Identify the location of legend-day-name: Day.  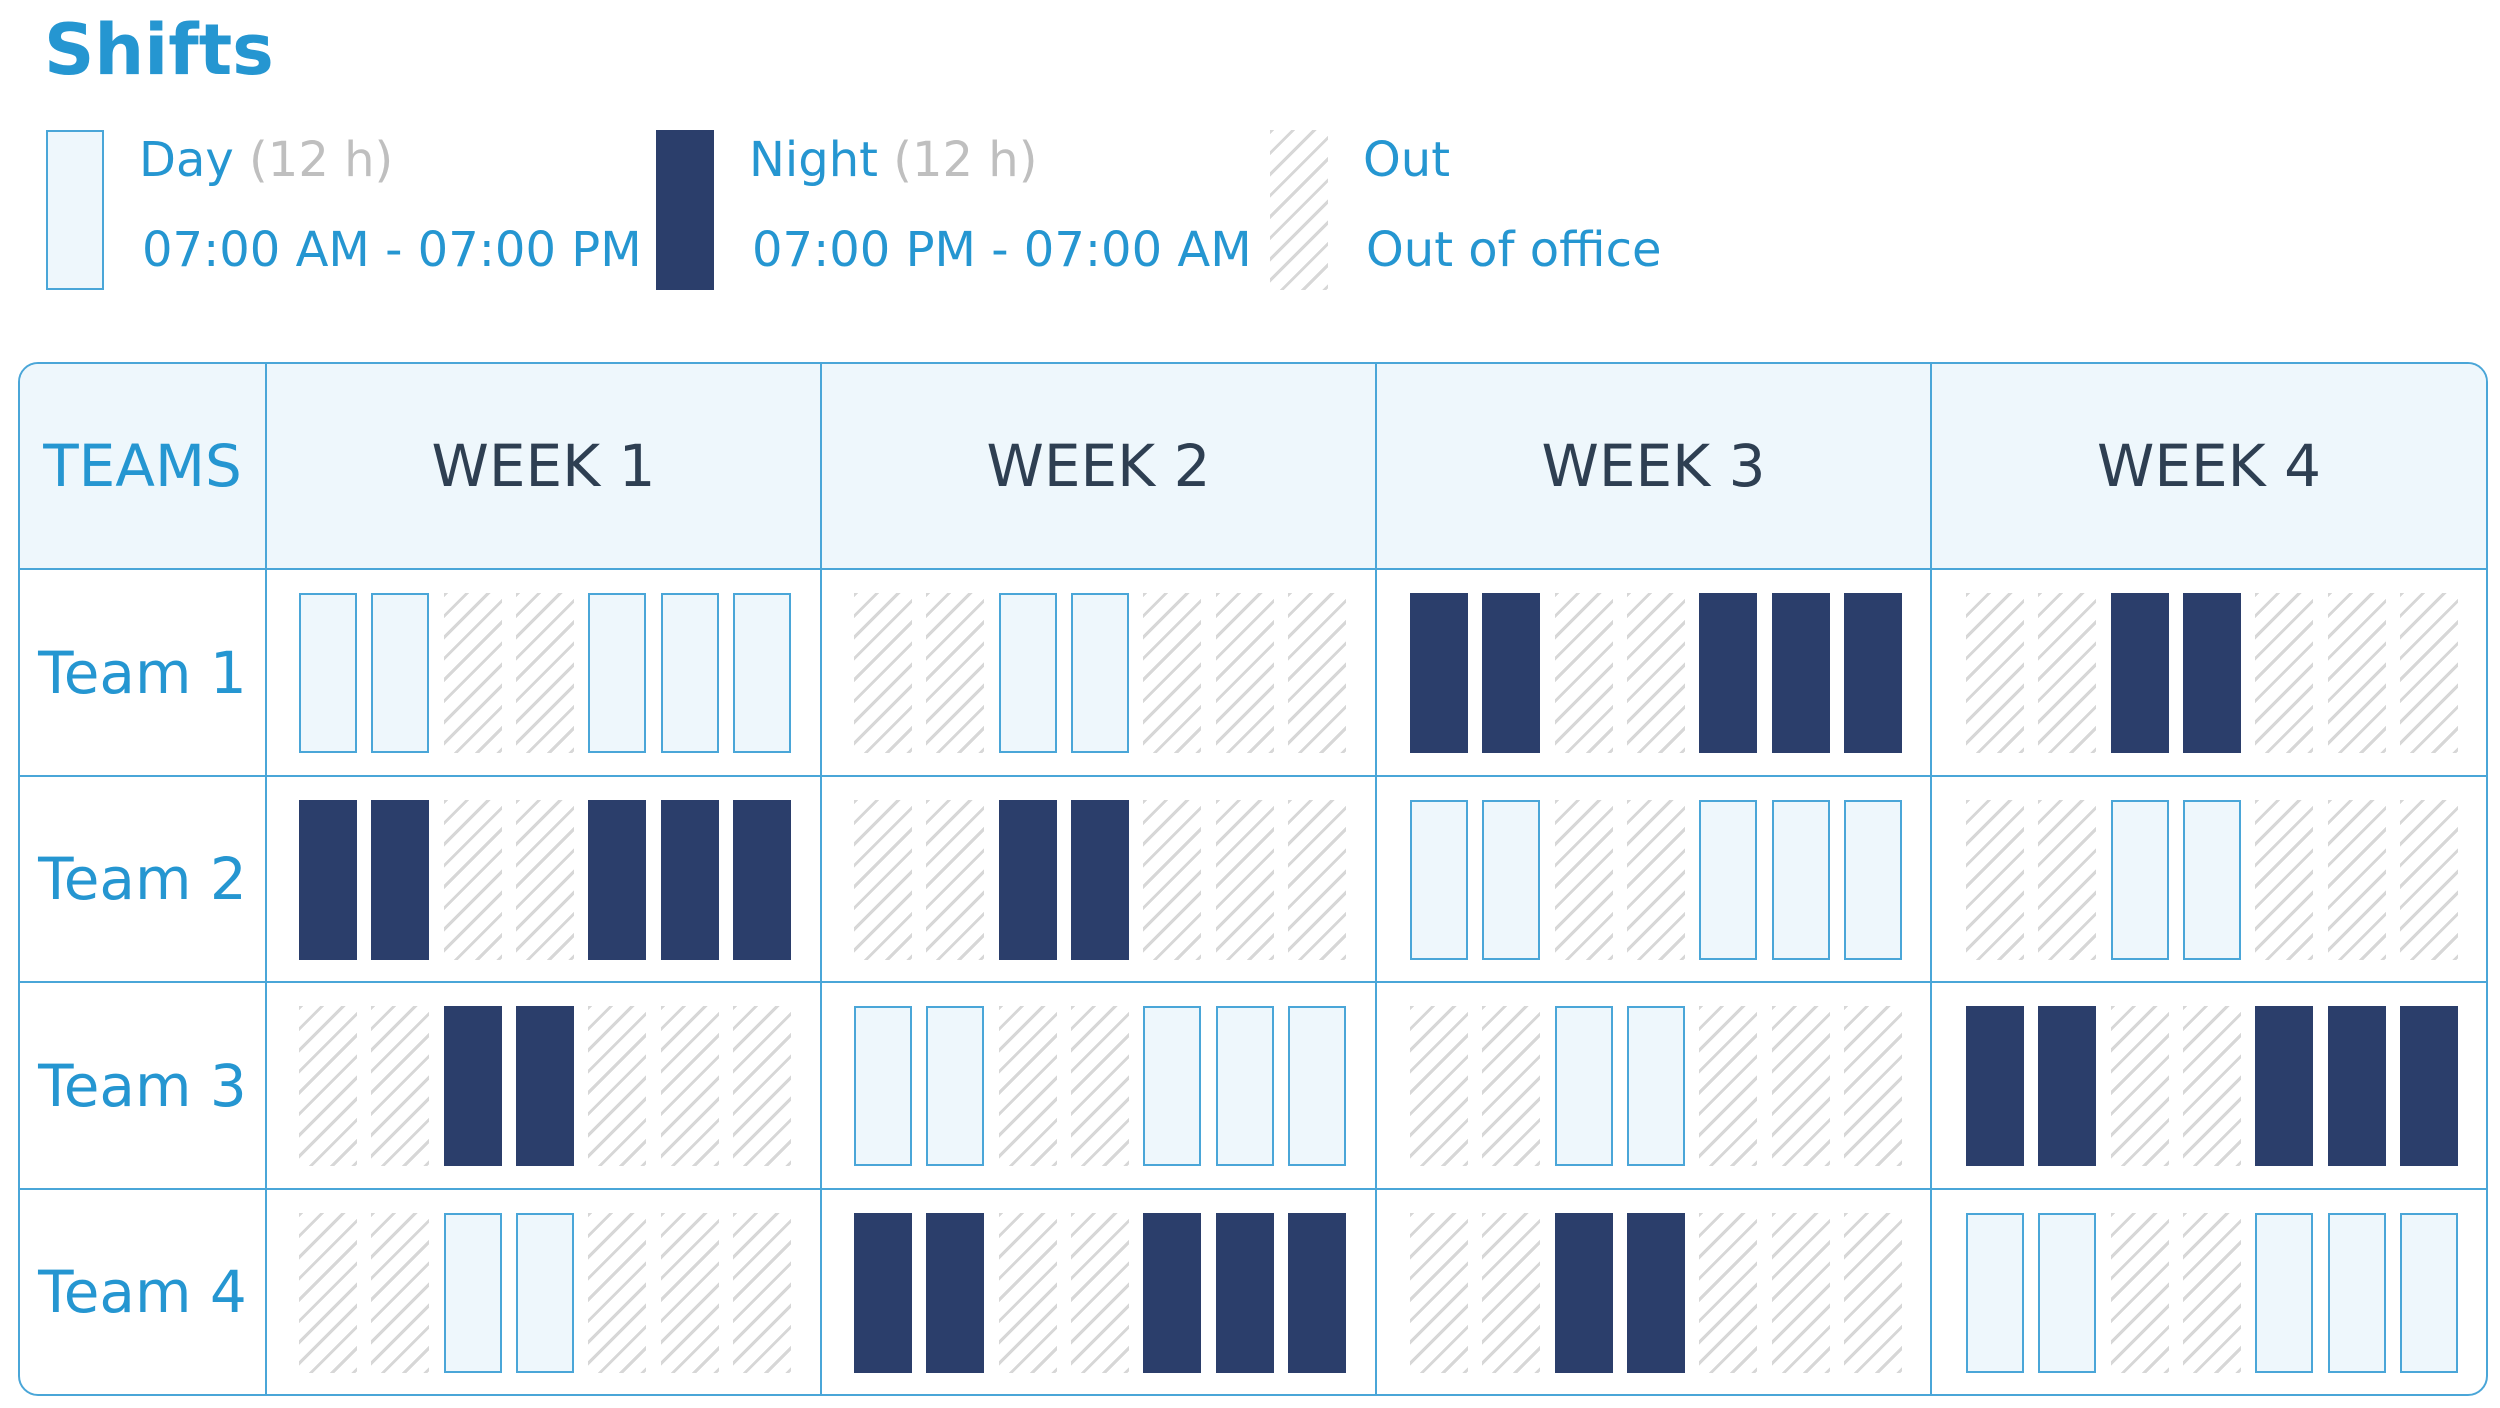
(186, 160).